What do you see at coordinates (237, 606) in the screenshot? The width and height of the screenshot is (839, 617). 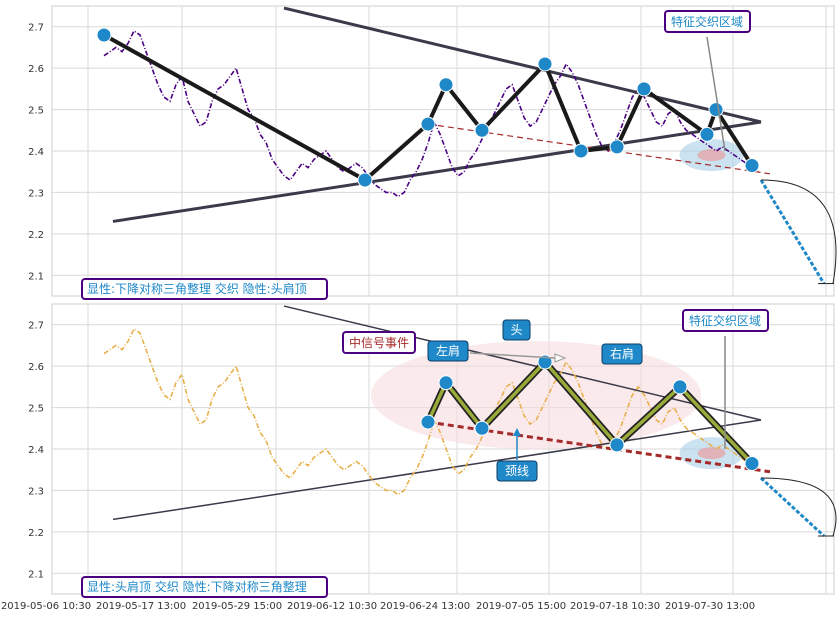 I see `x-tick-label: 2019-05-29 15:00` at bounding box center [237, 606].